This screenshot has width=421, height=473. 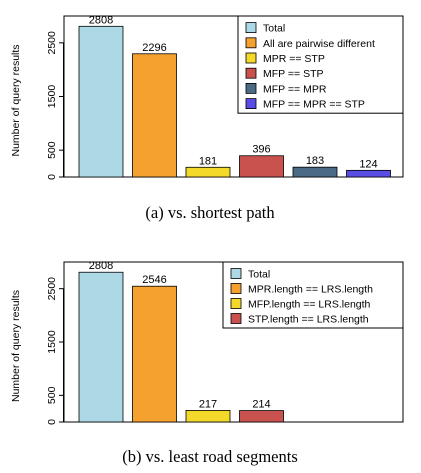 What do you see at coordinates (368, 164) in the screenshot?
I see `bar-value-label: 124` at bounding box center [368, 164].